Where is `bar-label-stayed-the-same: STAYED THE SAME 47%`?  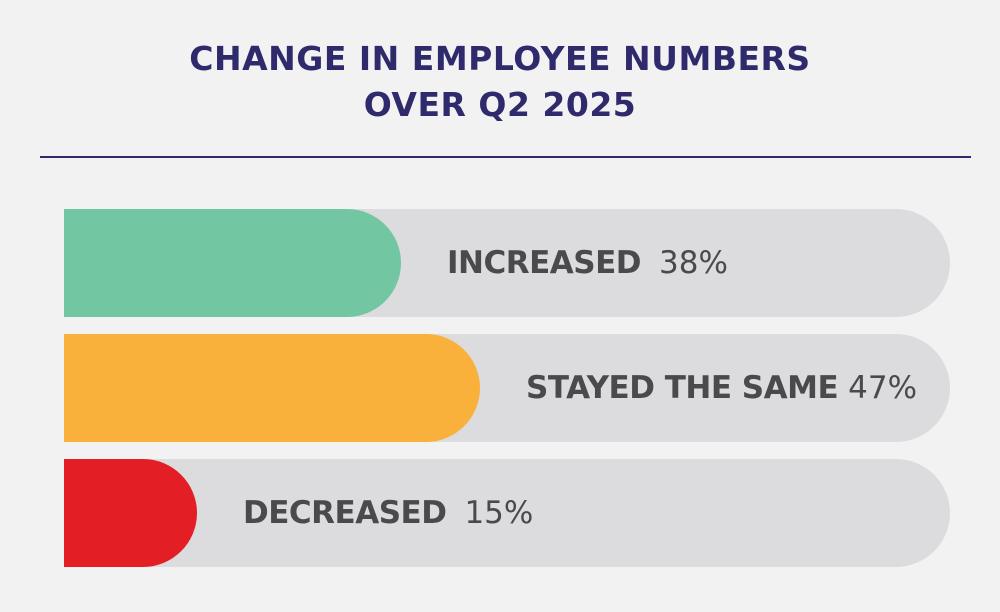 bar-label-stayed-the-same: STAYED THE SAME 47% is located at coordinates (721, 388).